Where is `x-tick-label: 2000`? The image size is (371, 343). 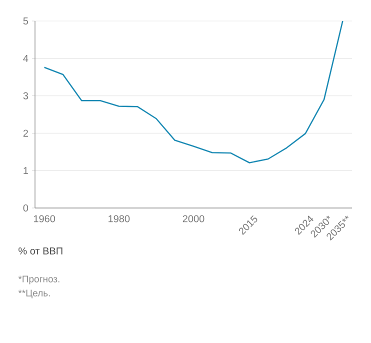 x-tick-label: 2000 is located at coordinates (193, 218).